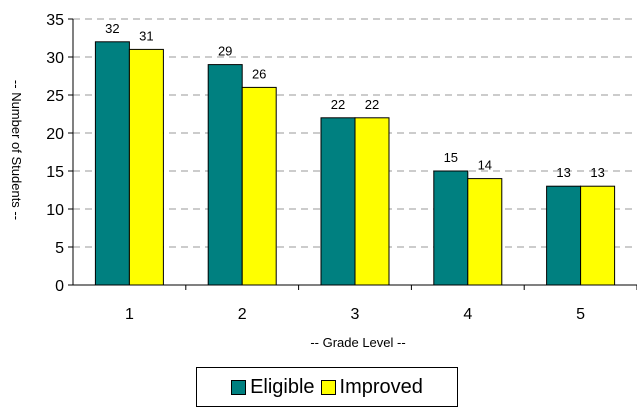 Image resolution: width=637 pixels, height=411 pixels. I want to click on y-tick-label: 5, so click(59, 248).